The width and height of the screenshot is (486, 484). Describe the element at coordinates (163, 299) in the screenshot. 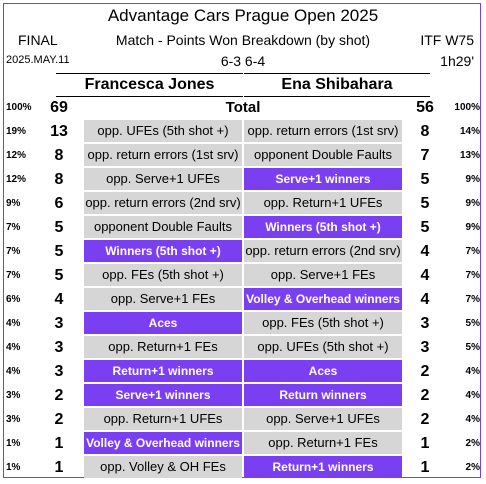

I see `left-shot-label: opp. Serve+1 FEs` at that location.